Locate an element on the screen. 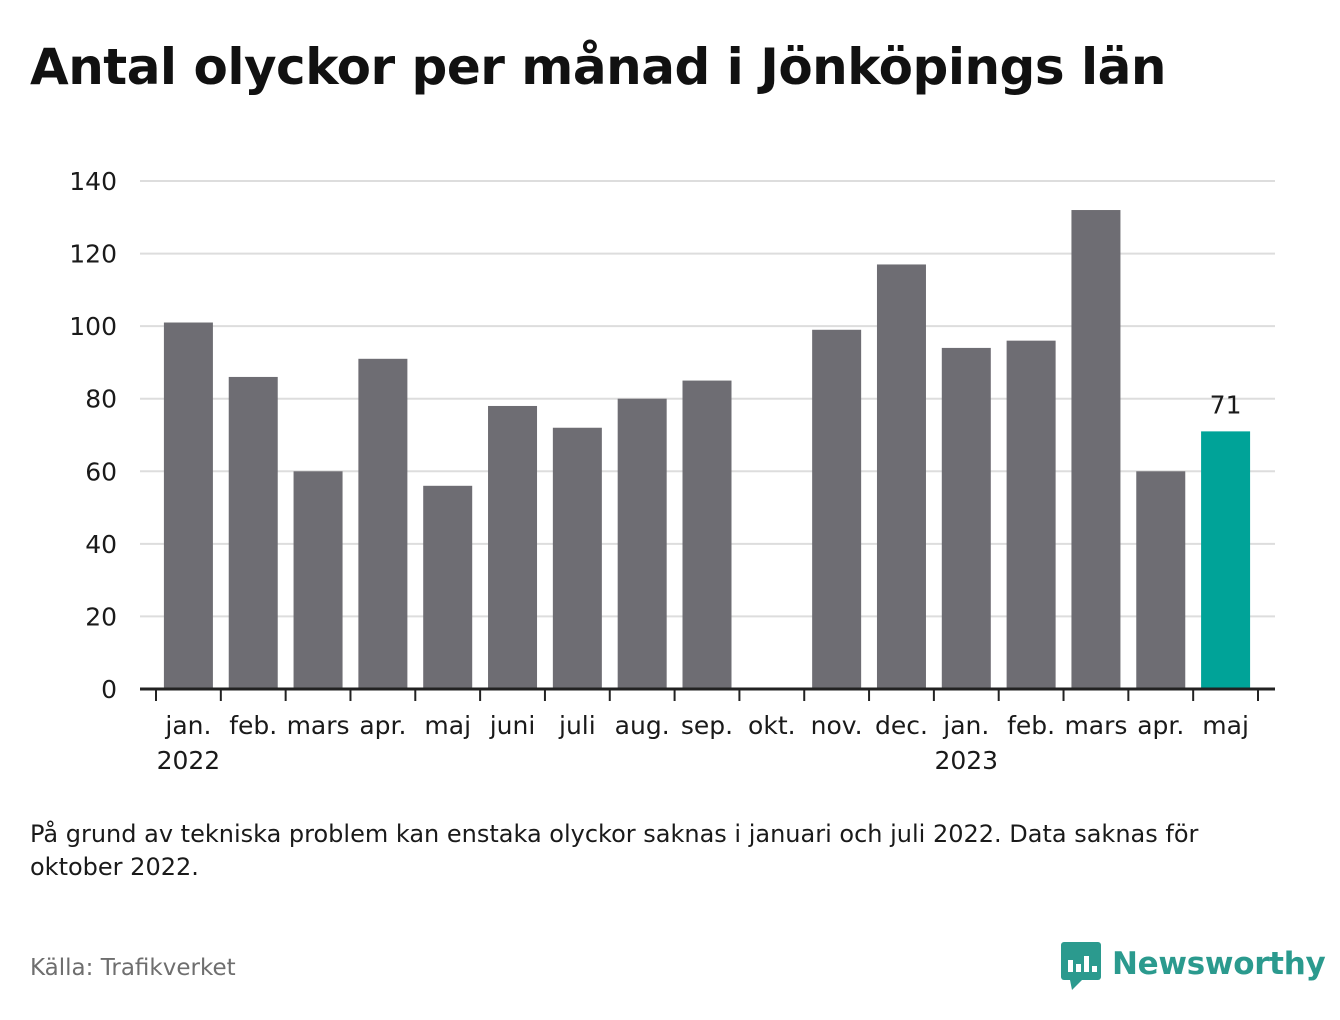 The image size is (1340, 1020). x-tick-label: sep. is located at coordinates (707, 725).